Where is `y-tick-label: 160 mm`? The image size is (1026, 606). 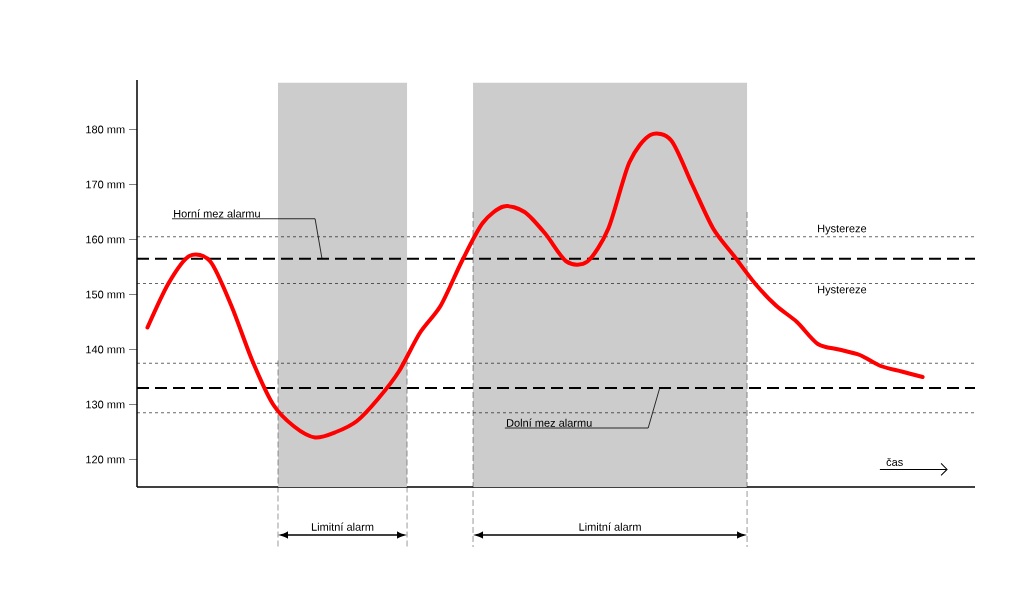 y-tick-label: 160 mm is located at coordinates (105, 239).